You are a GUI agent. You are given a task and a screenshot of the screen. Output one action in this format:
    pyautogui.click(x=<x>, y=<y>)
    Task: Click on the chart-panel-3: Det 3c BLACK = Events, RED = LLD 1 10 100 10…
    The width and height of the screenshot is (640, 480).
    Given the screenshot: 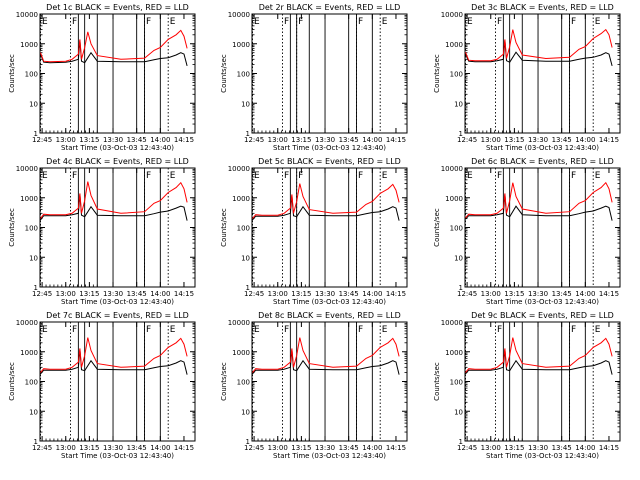 What is the action you would take?
    pyautogui.click(x=527, y=77)
    